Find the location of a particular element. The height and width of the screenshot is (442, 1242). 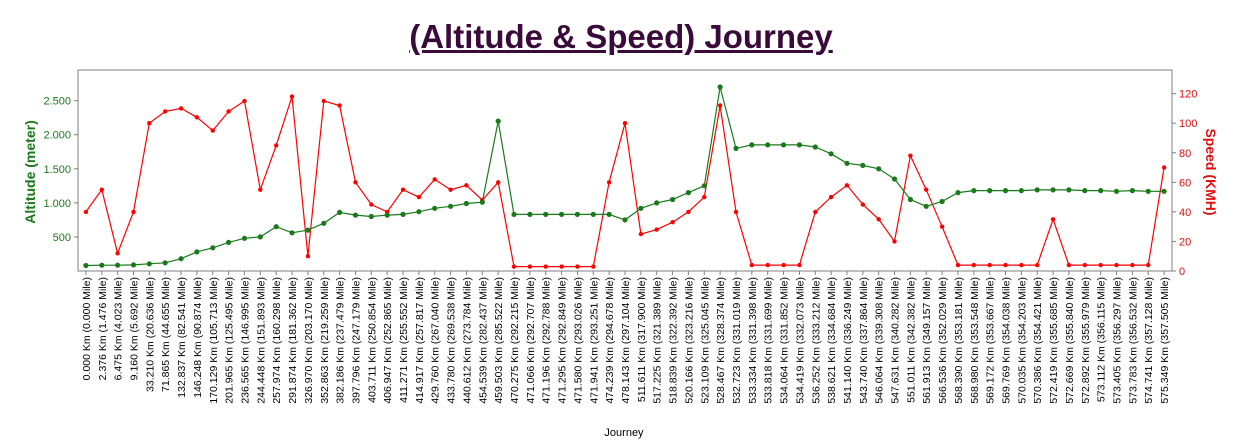

right-axis: 0 20 40 60 80 100 120 is located at coordinates (1184, 183).